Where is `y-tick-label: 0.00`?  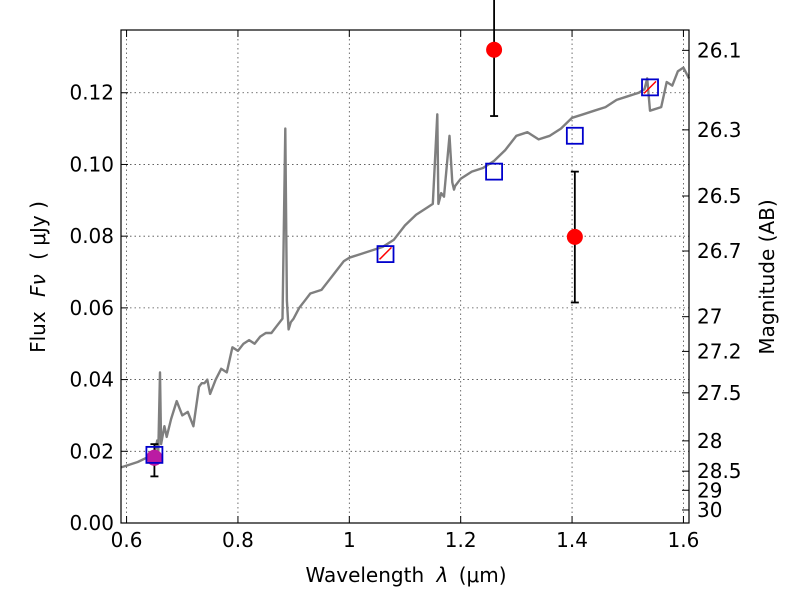
y-tick-label: 0.00 is located at coordinates (91, 523).